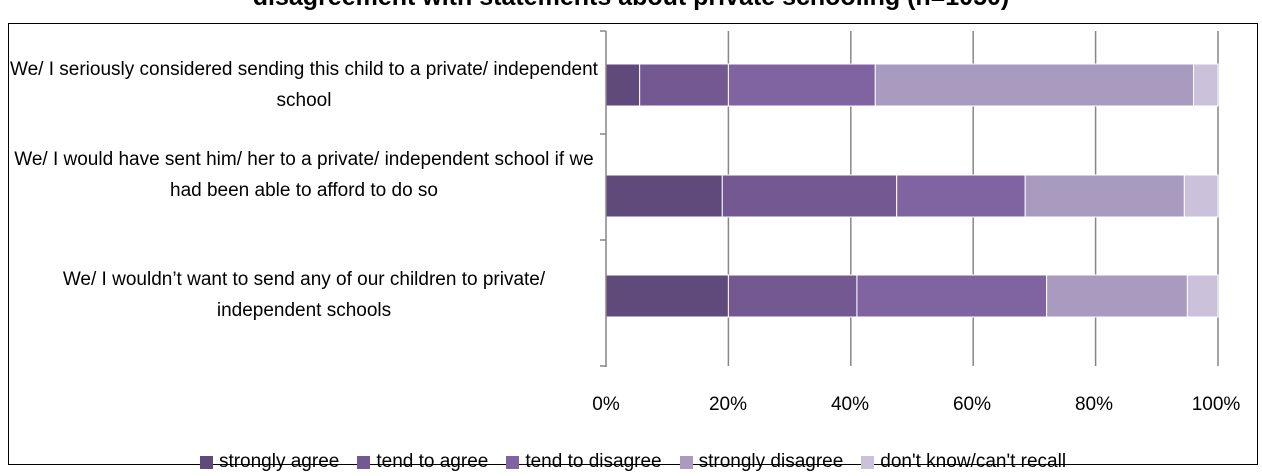 The height and width of the screenshot is (476, 1262). What do you see at coordinates (1216, 404) in the screenshot?
I see `x-tick-label-100: 100%` at bounding box center [1216, 404].